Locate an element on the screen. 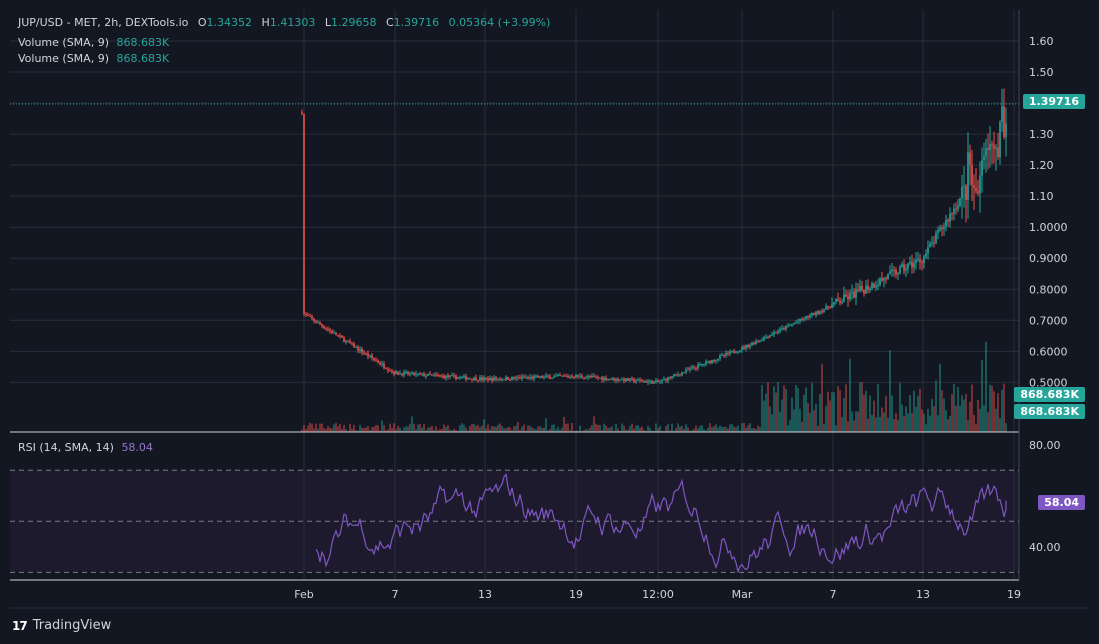 The width and height of the screenshot is (1099, 644). tradingview-branding: 17 TradingView is located at coordinates (61, 625).